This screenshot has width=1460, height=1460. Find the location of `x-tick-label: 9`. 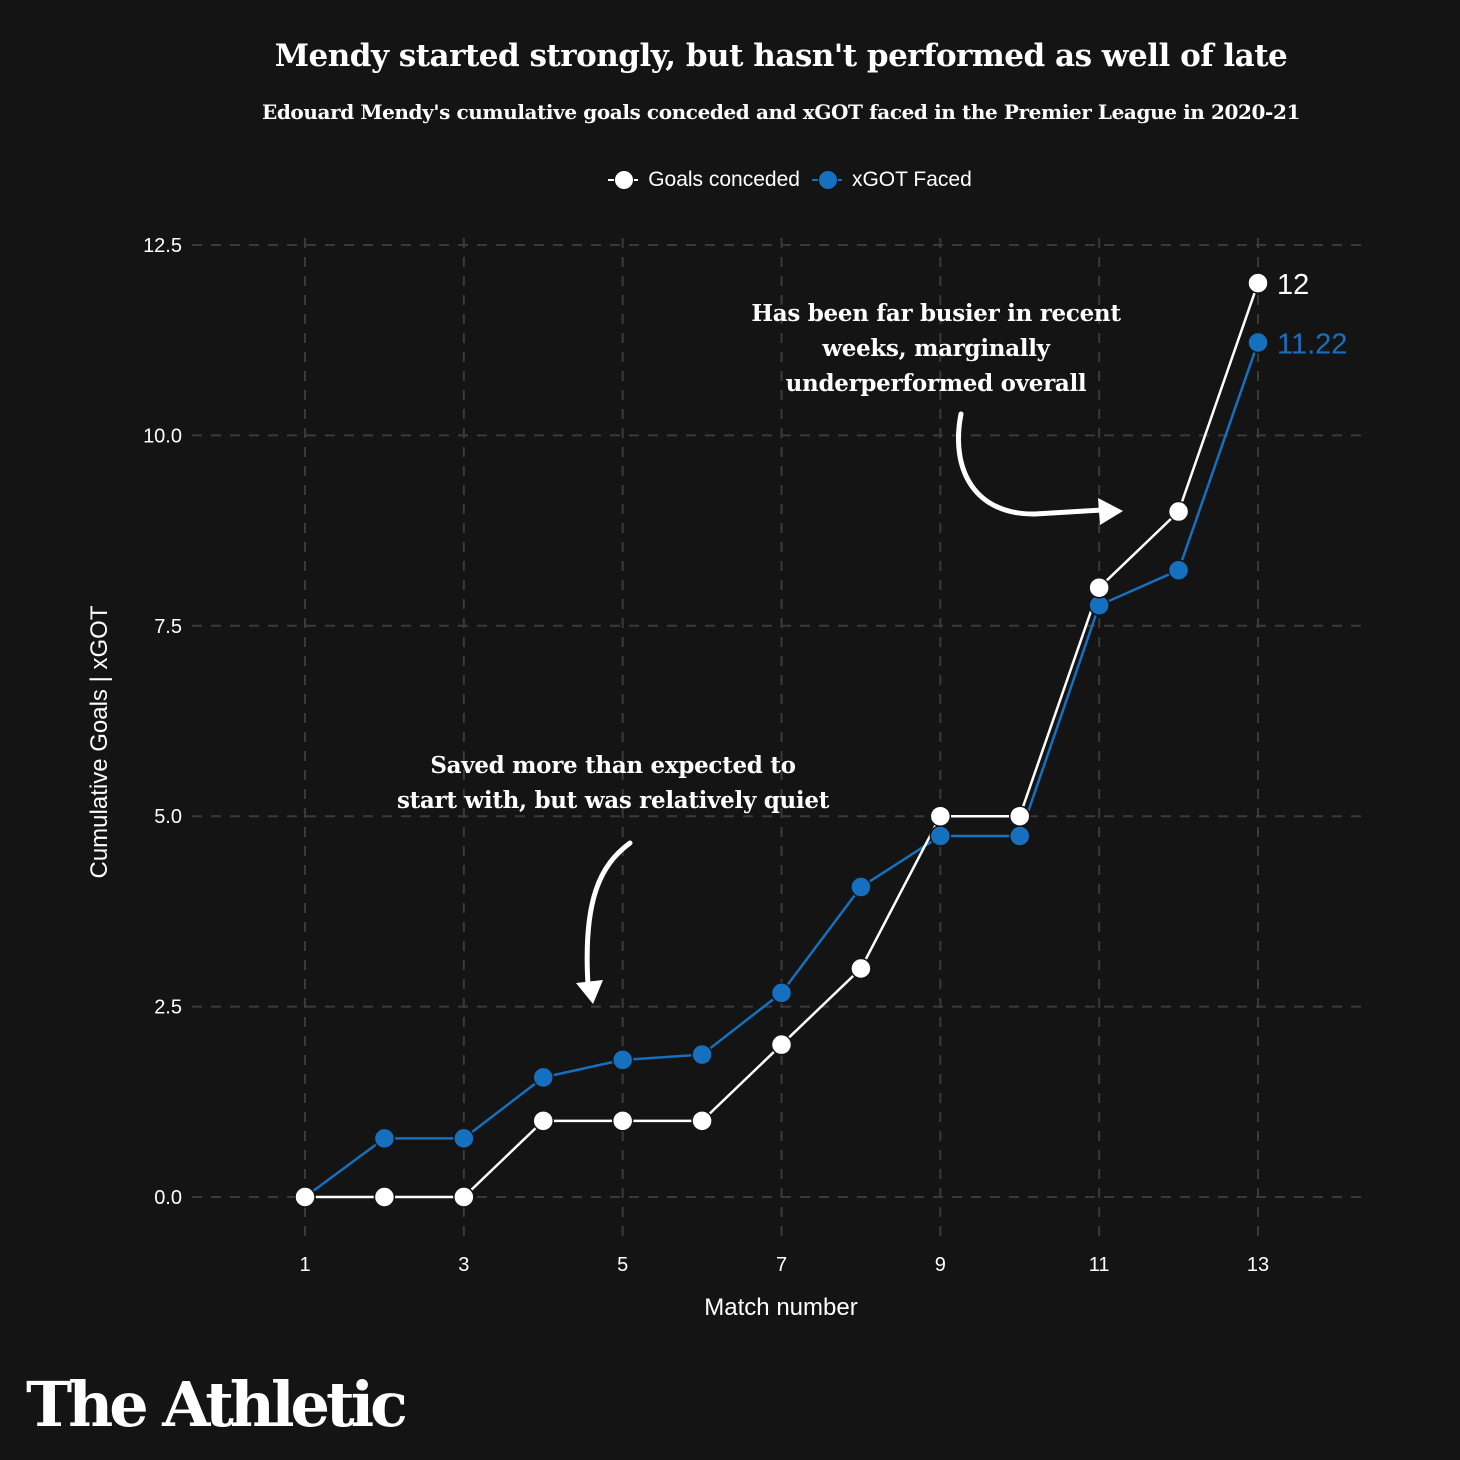

x-tick-label: 9 is located at coordinates (940, 1265).